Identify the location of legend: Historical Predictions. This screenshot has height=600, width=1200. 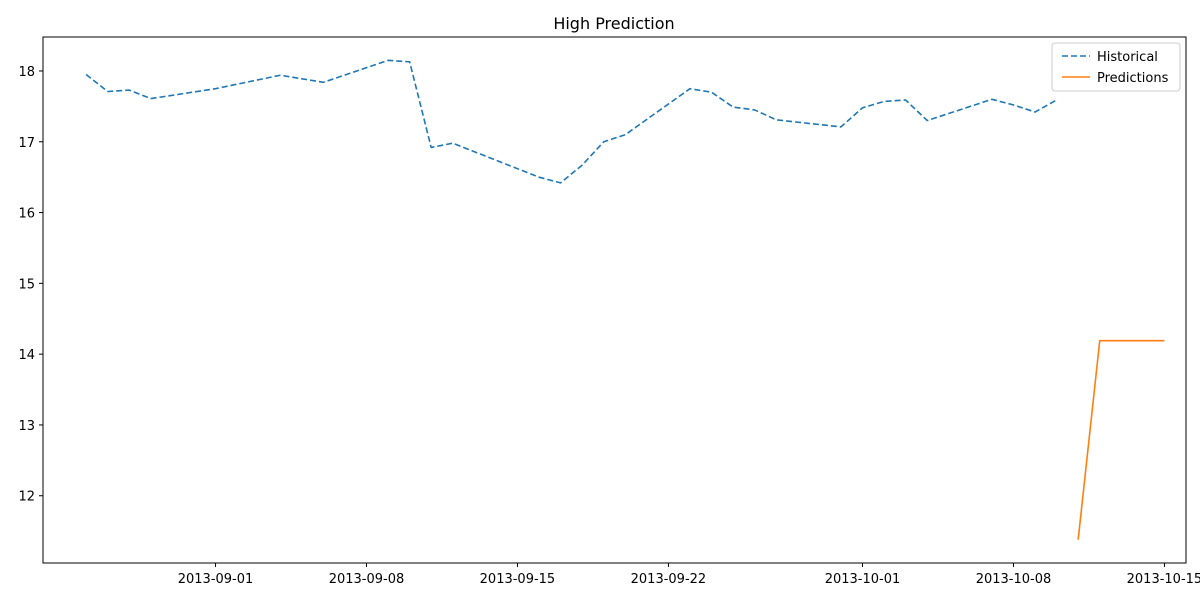
(1116, 67).